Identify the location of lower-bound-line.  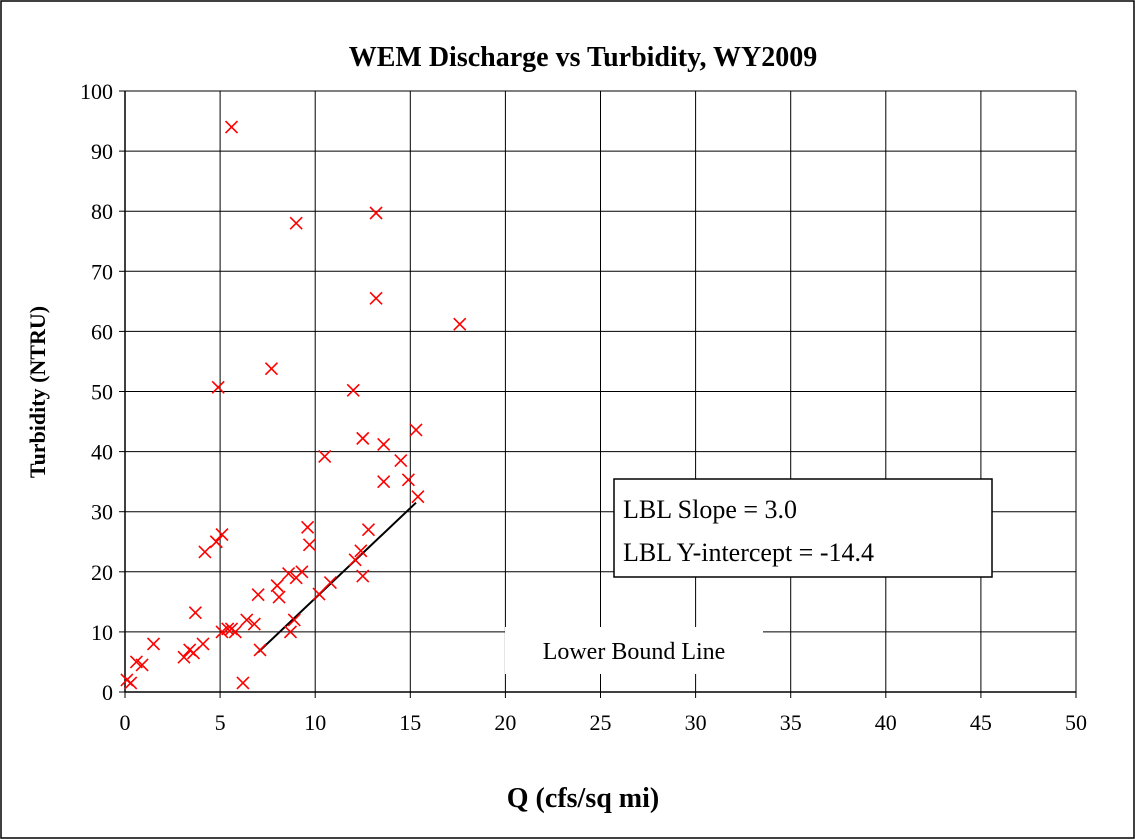
(337, 577).